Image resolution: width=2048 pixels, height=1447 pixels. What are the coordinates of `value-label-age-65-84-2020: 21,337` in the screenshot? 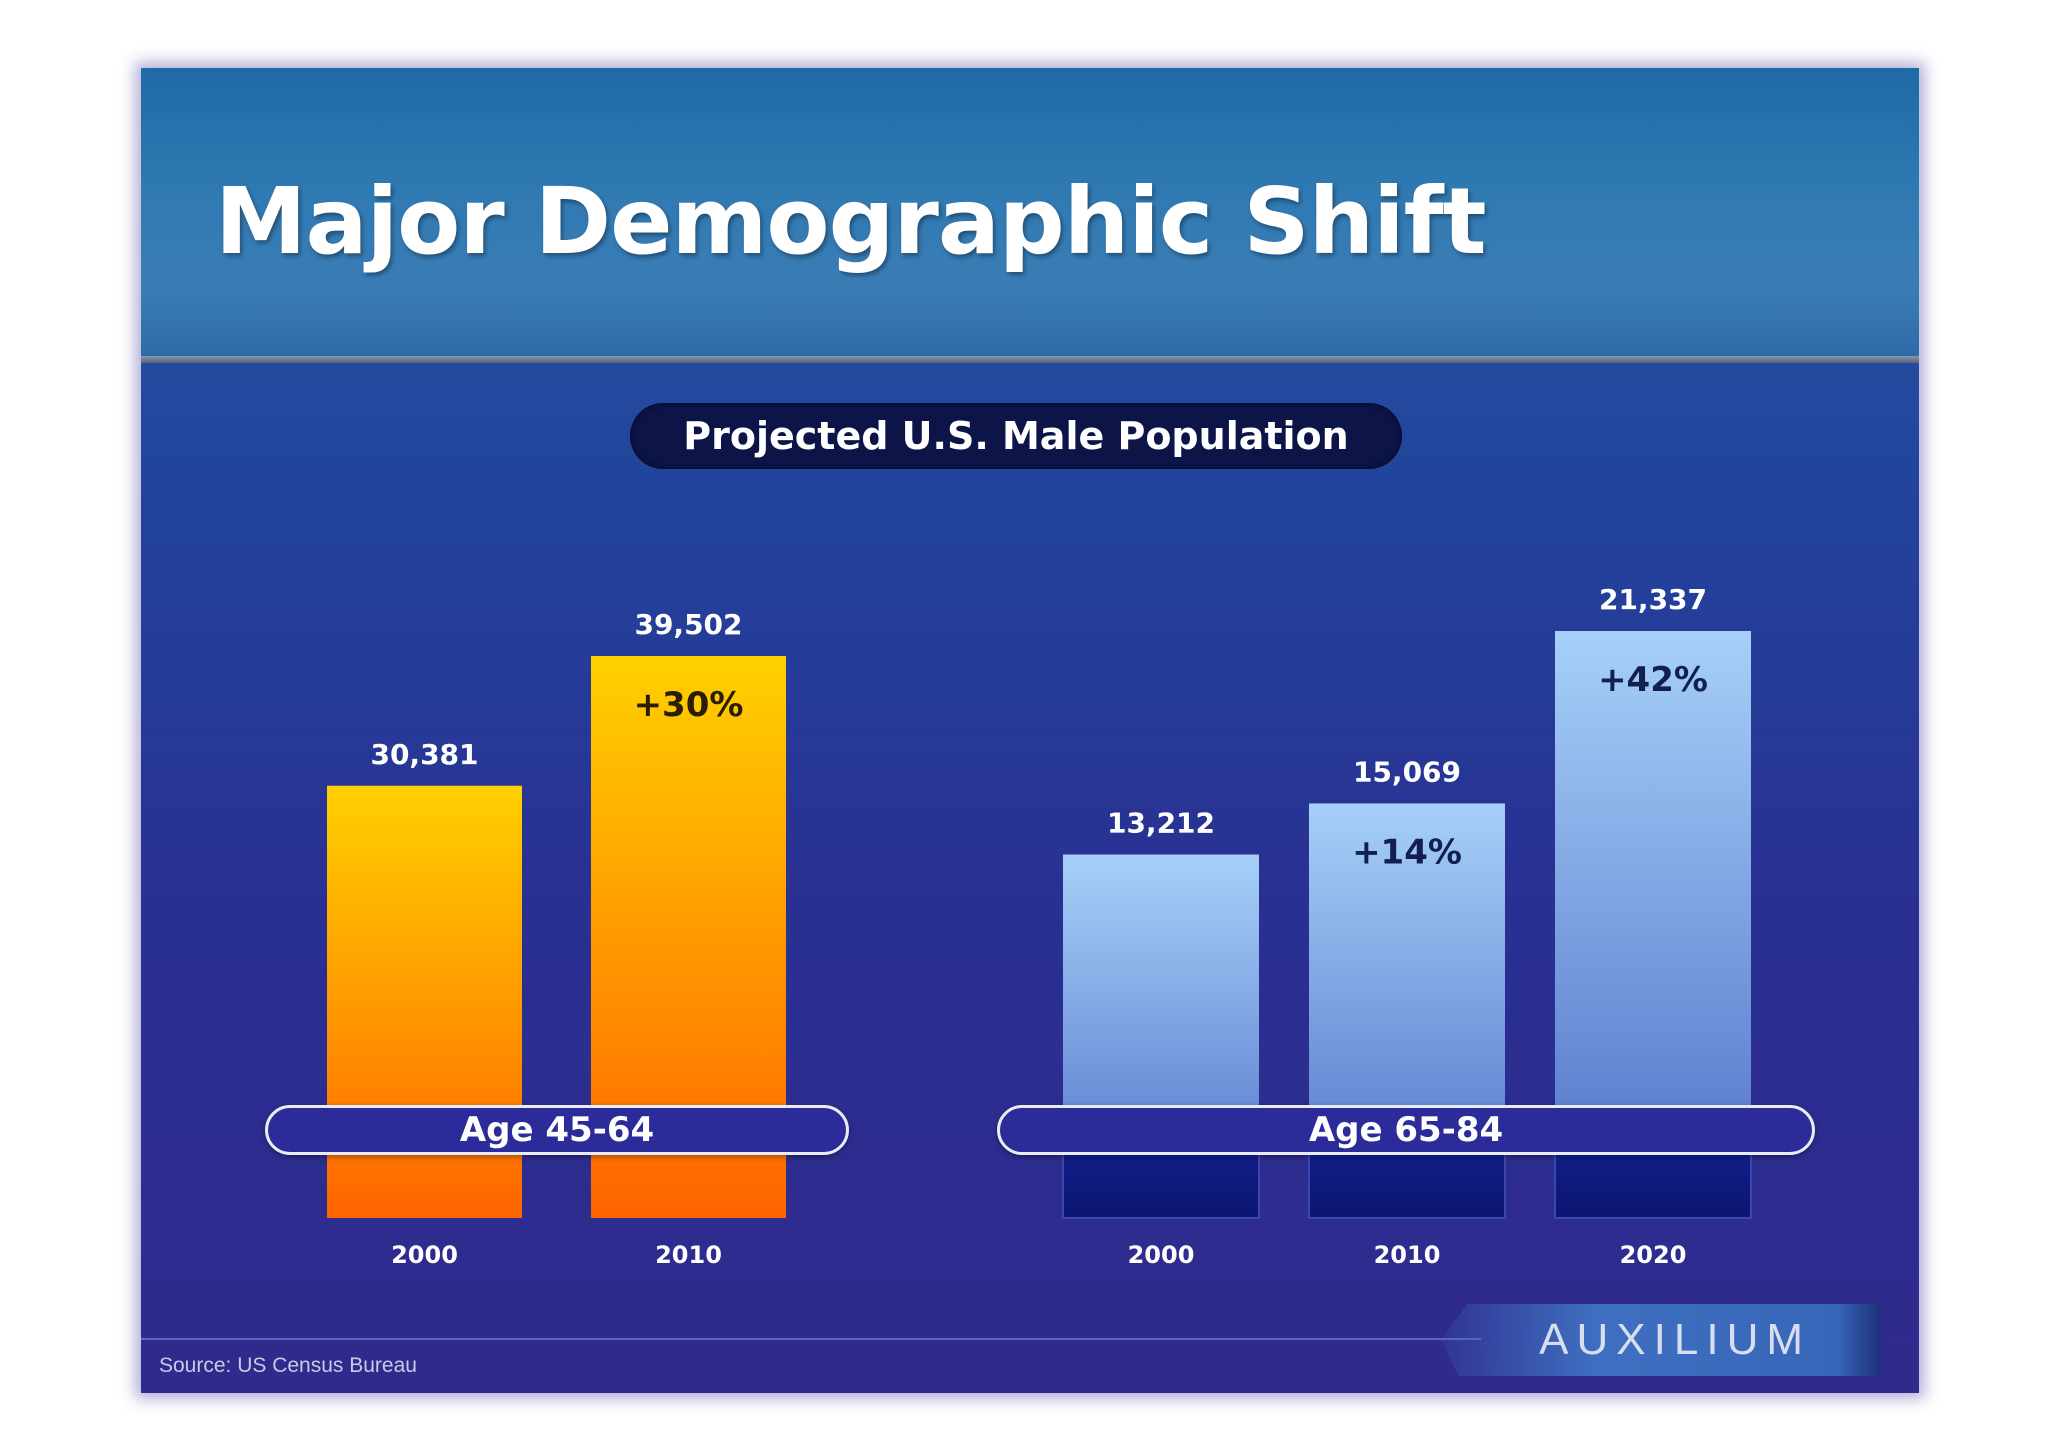 It's located at (1653, 599).